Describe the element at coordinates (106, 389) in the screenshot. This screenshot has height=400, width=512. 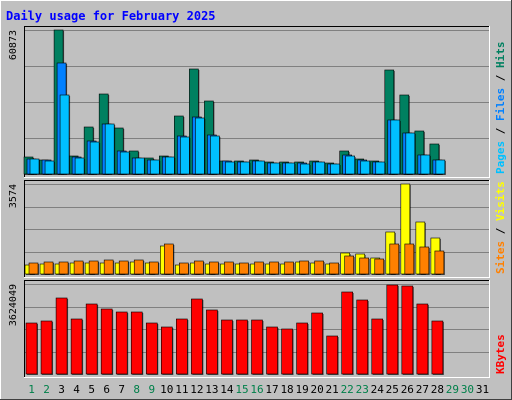
I see `day-label-6: 6` at that location.